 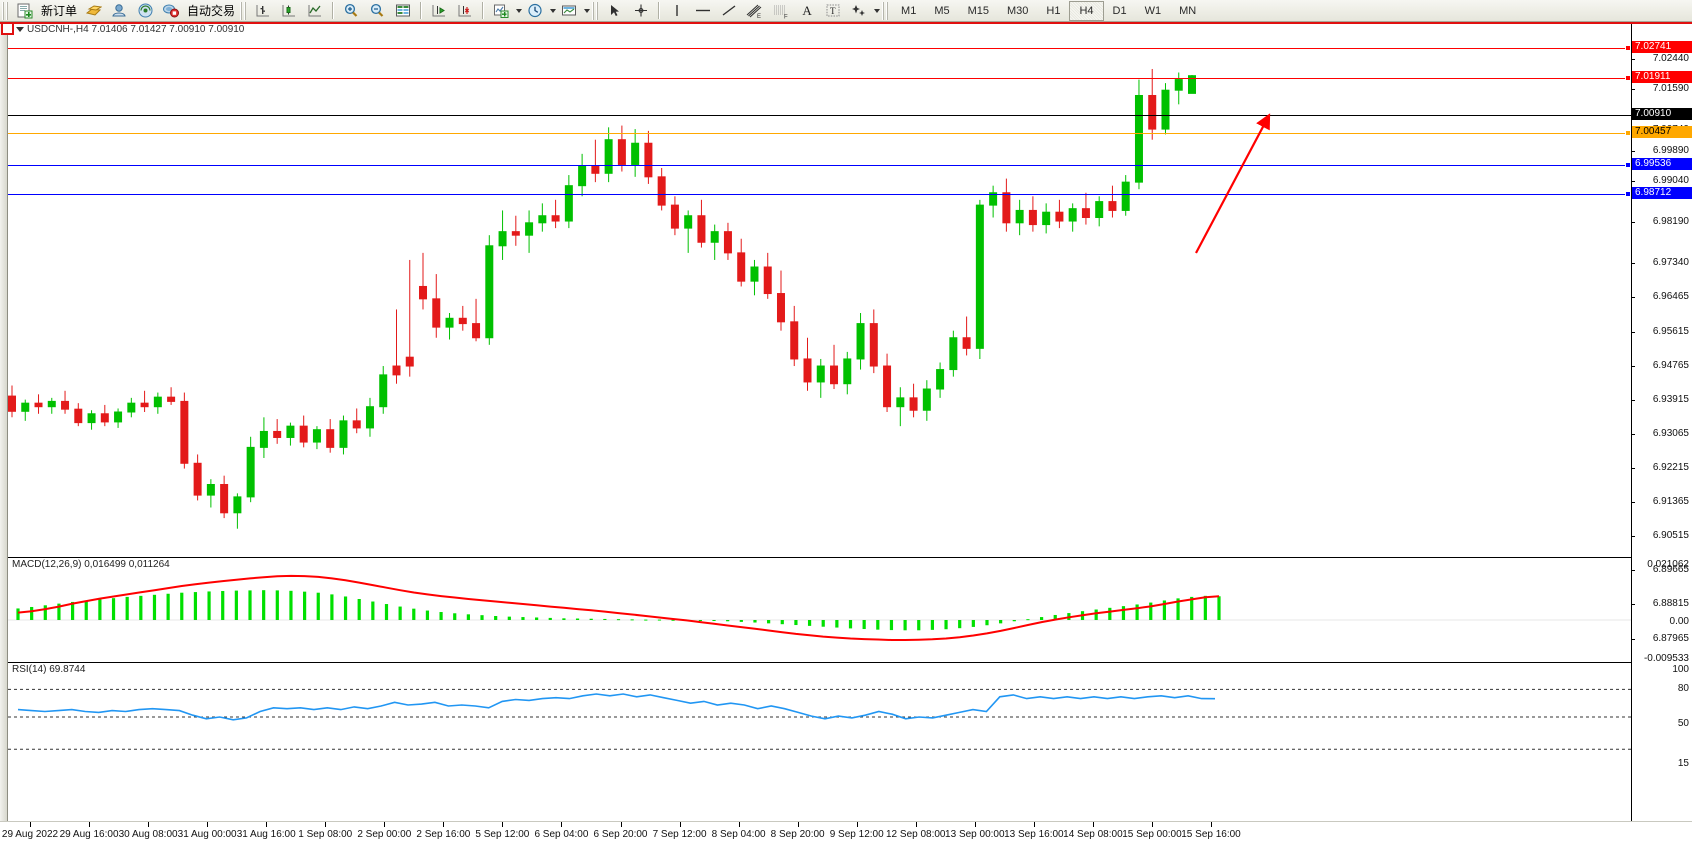 I want to click on resistance-line, so click(x=819, y=78).